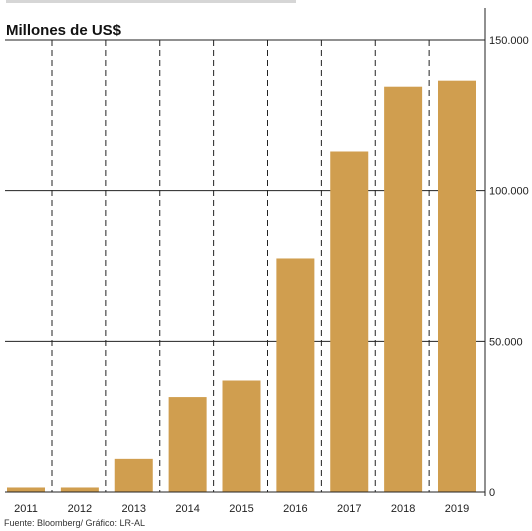 The width and height of the screenshot is (532, 531). I want to click on bar-2019, so click(457, 286).